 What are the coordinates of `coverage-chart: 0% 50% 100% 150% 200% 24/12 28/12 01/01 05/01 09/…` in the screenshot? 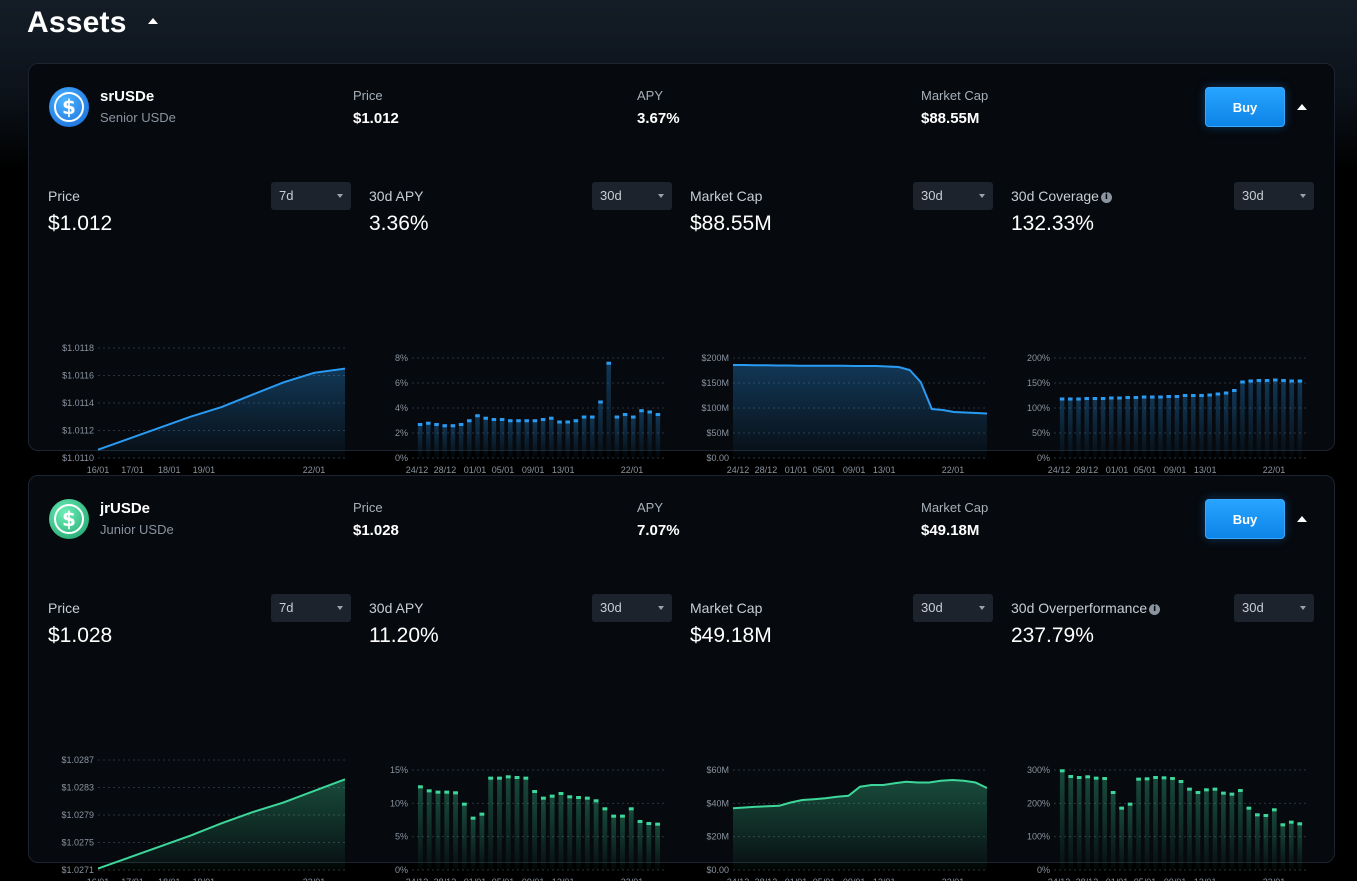 It's located at (1167, 414).